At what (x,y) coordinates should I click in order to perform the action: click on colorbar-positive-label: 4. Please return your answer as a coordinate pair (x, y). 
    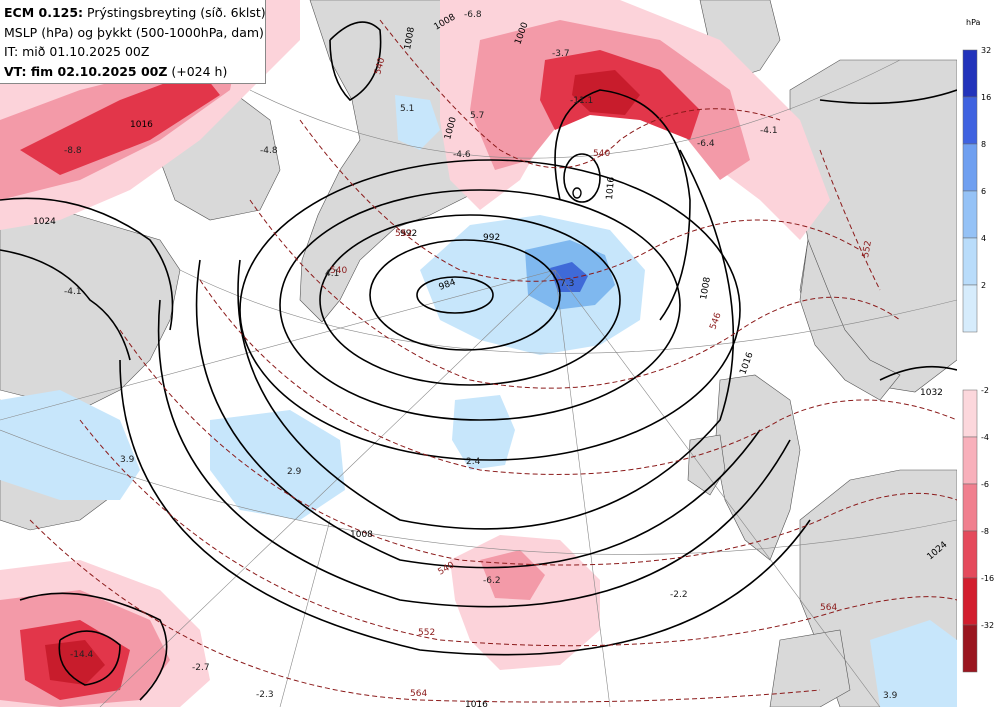
    Looking at the image, I should click on (984, 238).